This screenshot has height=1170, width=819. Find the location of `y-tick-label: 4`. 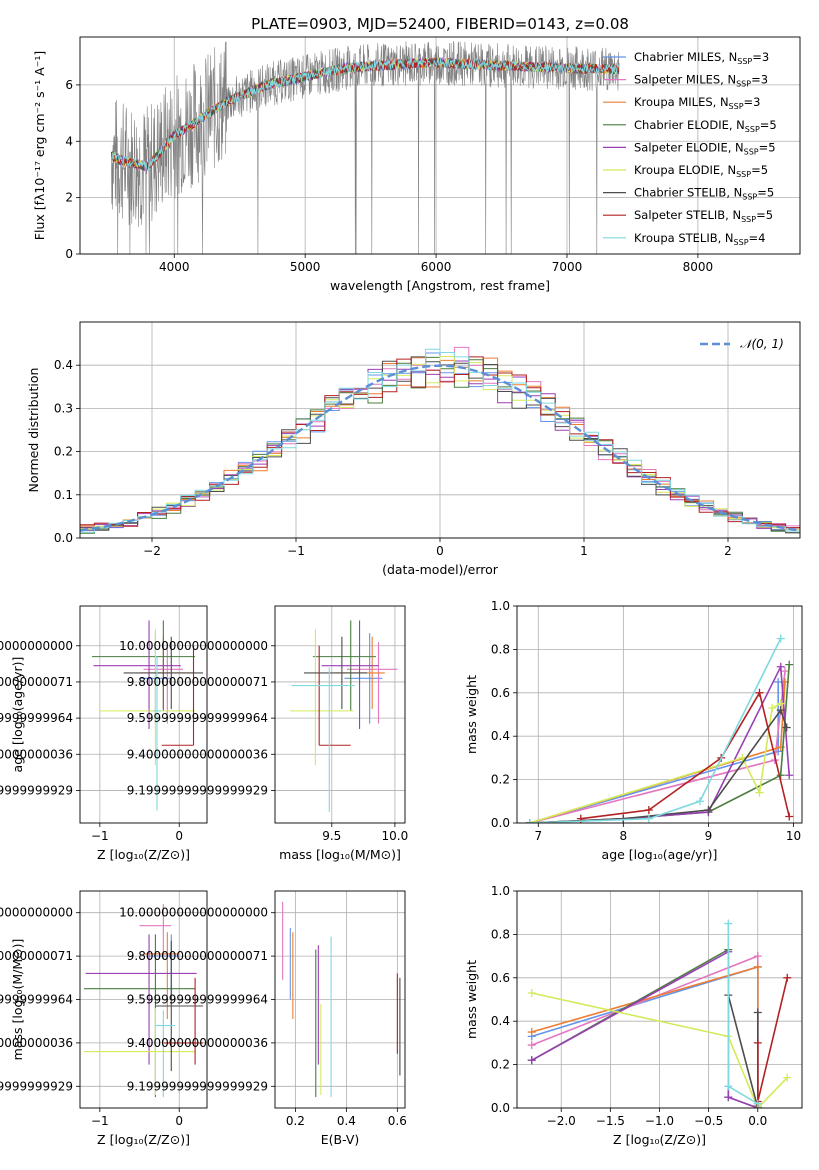

y-tick-label: 4 is located at coordinates (69, 141).